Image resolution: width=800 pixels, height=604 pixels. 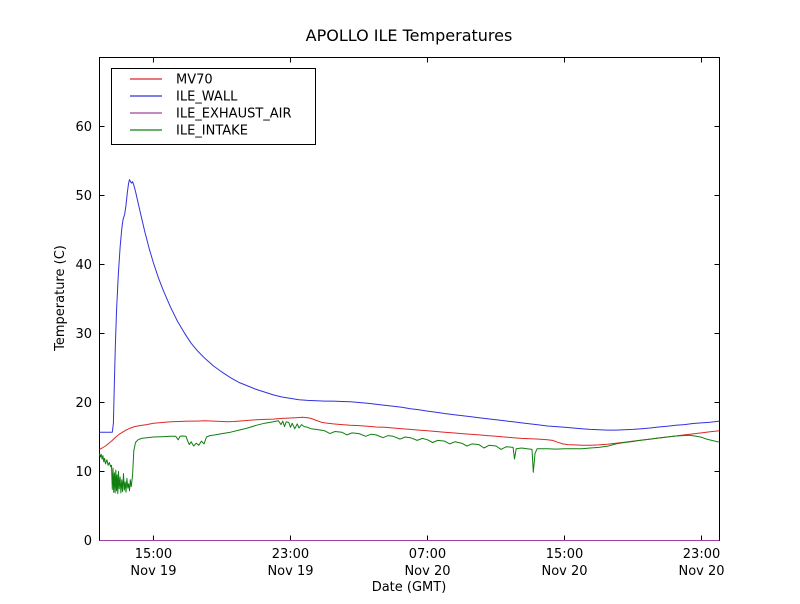 I want to click on y-tick-label: 50, so click(x=83, y=196).